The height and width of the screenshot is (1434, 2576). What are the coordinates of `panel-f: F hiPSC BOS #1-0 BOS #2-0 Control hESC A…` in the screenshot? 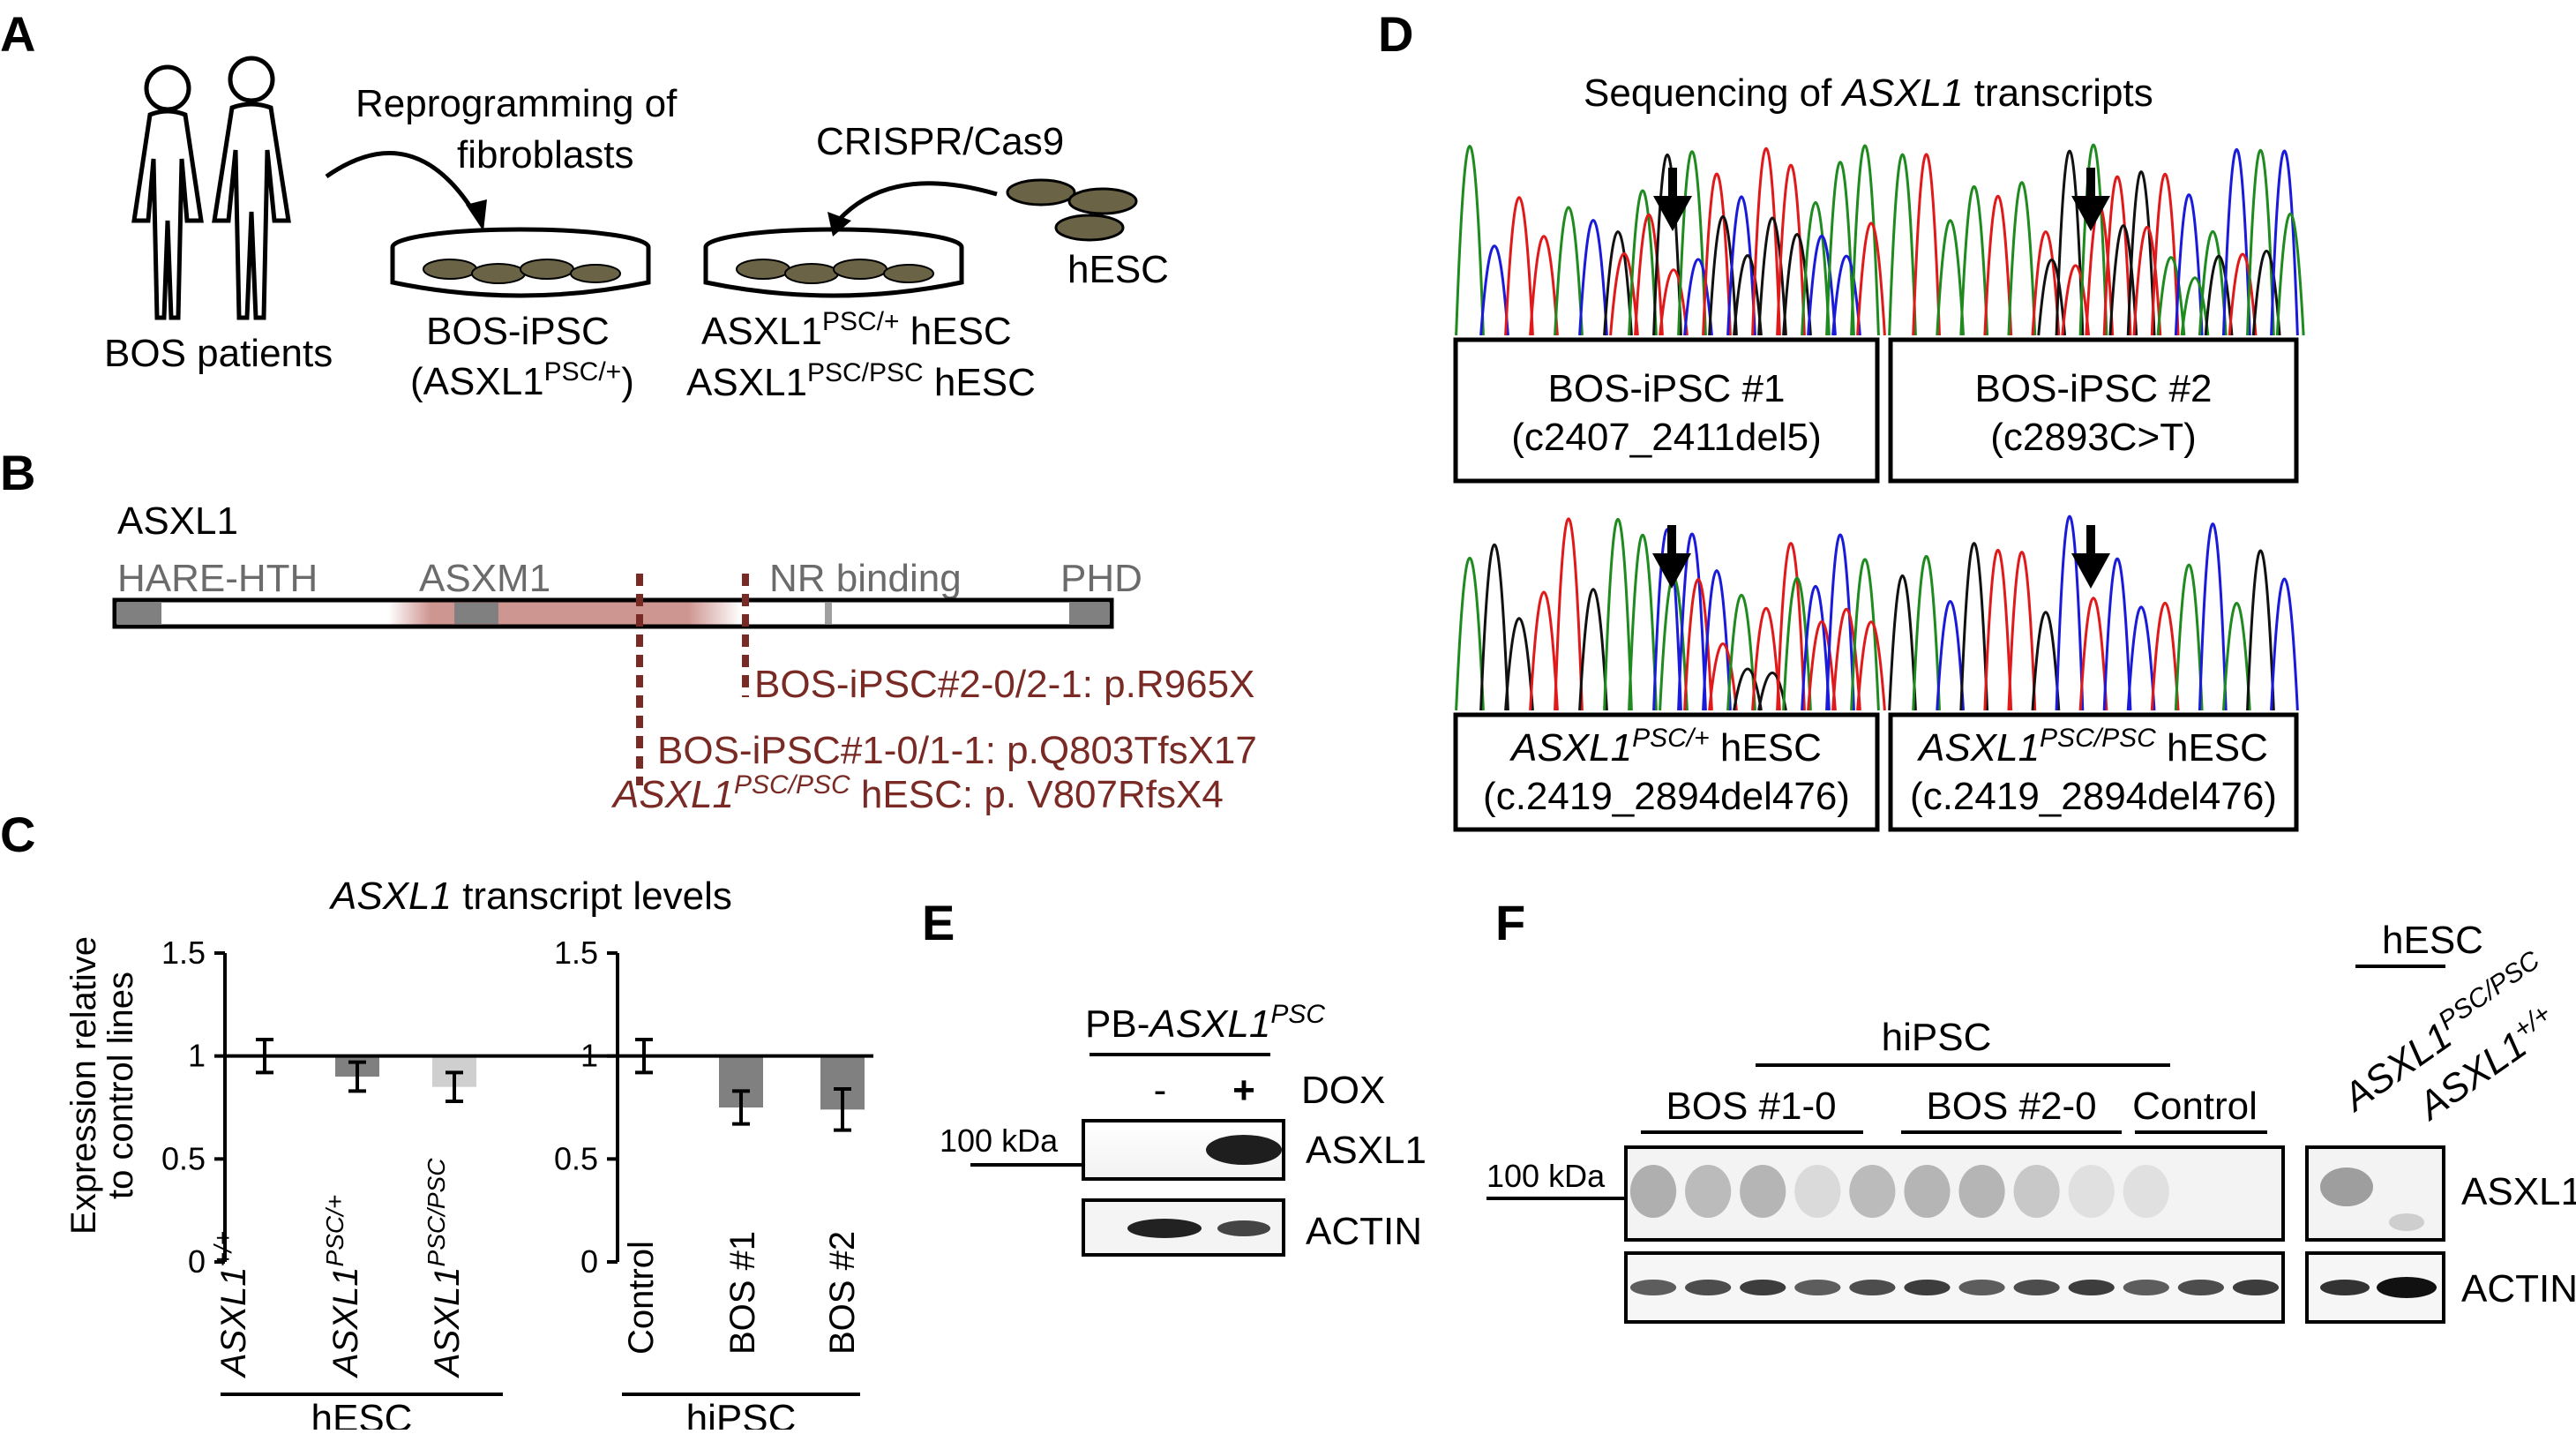 It's located at (2031, 1109).